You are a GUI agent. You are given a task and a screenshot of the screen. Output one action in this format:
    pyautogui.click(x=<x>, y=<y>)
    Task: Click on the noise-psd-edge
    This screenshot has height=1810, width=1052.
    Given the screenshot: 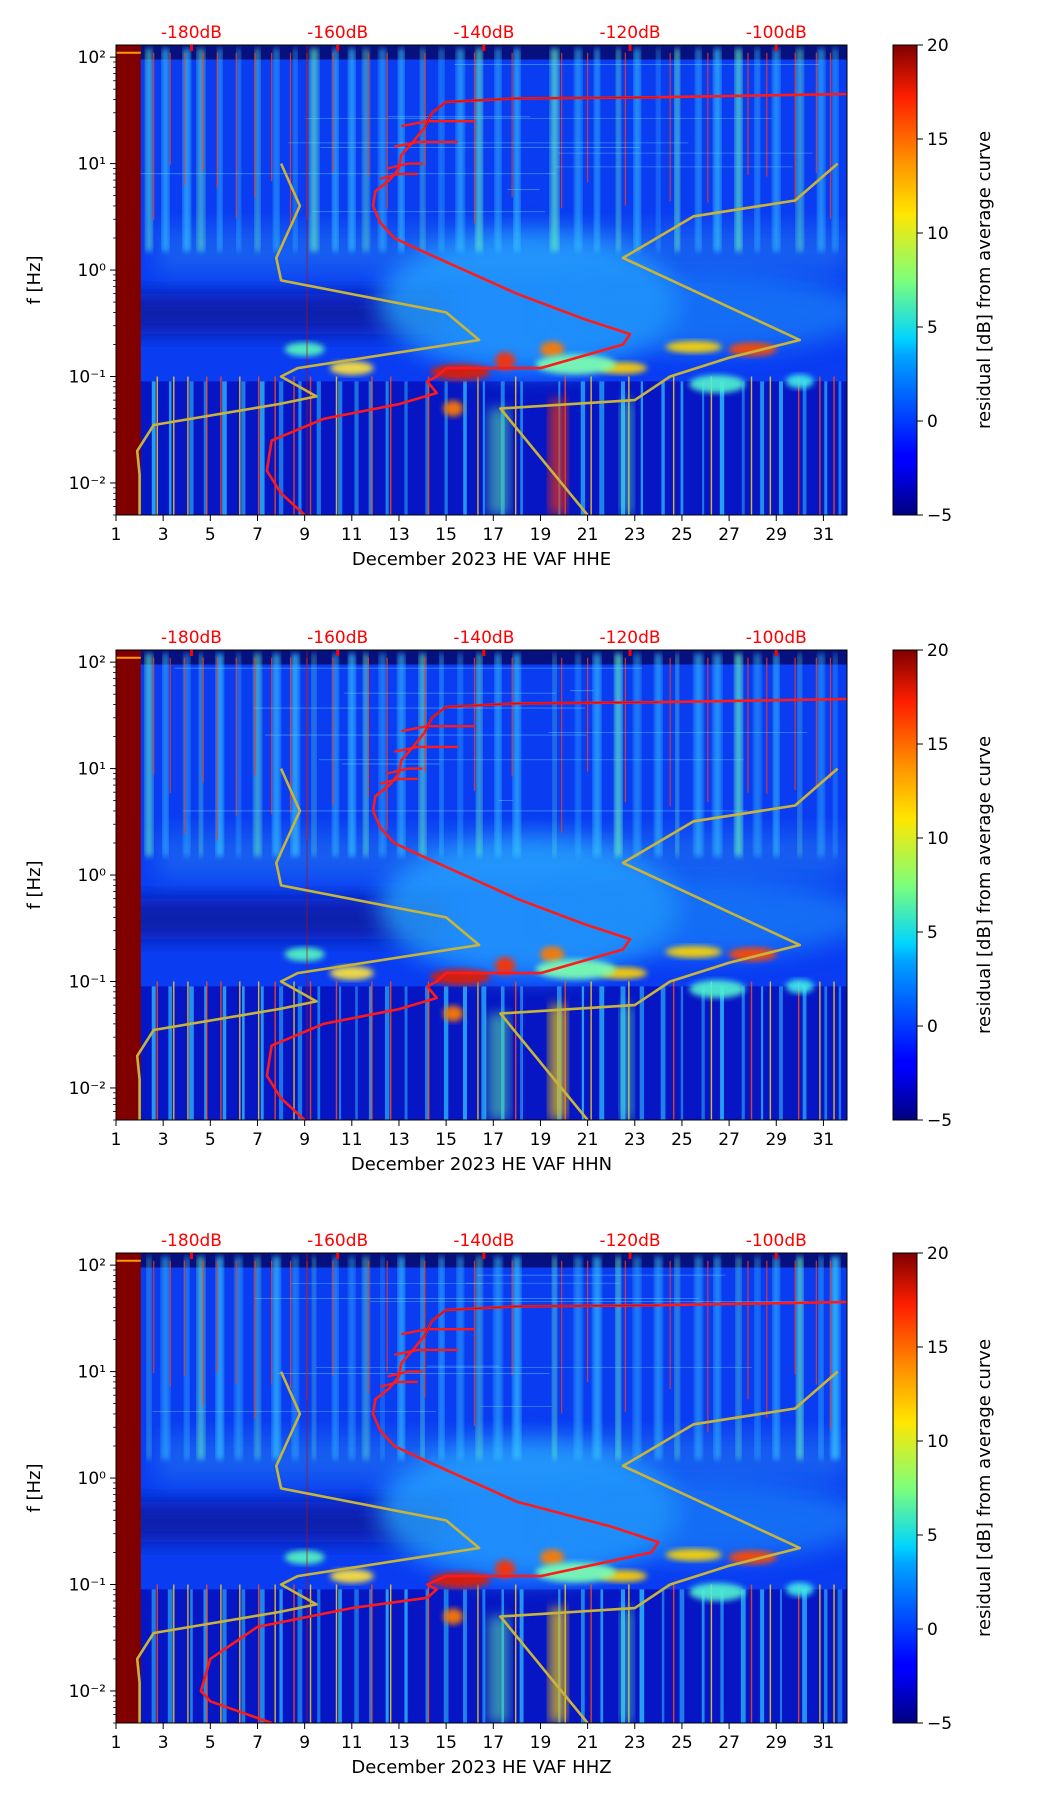 What is the action you would take?
    pyautogui.click(x=541, y=717)
    